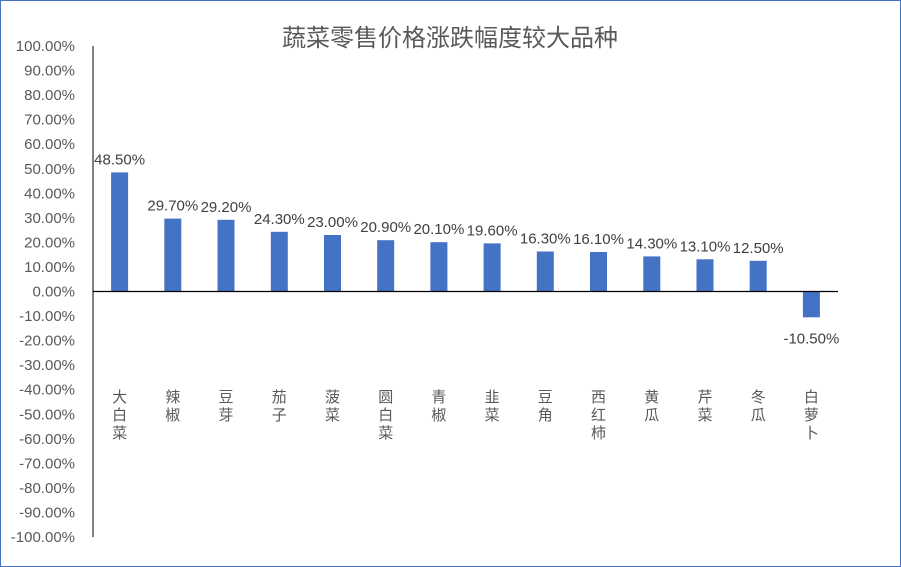 The height and width of the screenshot is (567, 901). Describe the element at coordinates (47, 390) in the screenshot. I see `y-tick-label: -40.00%` at that location.